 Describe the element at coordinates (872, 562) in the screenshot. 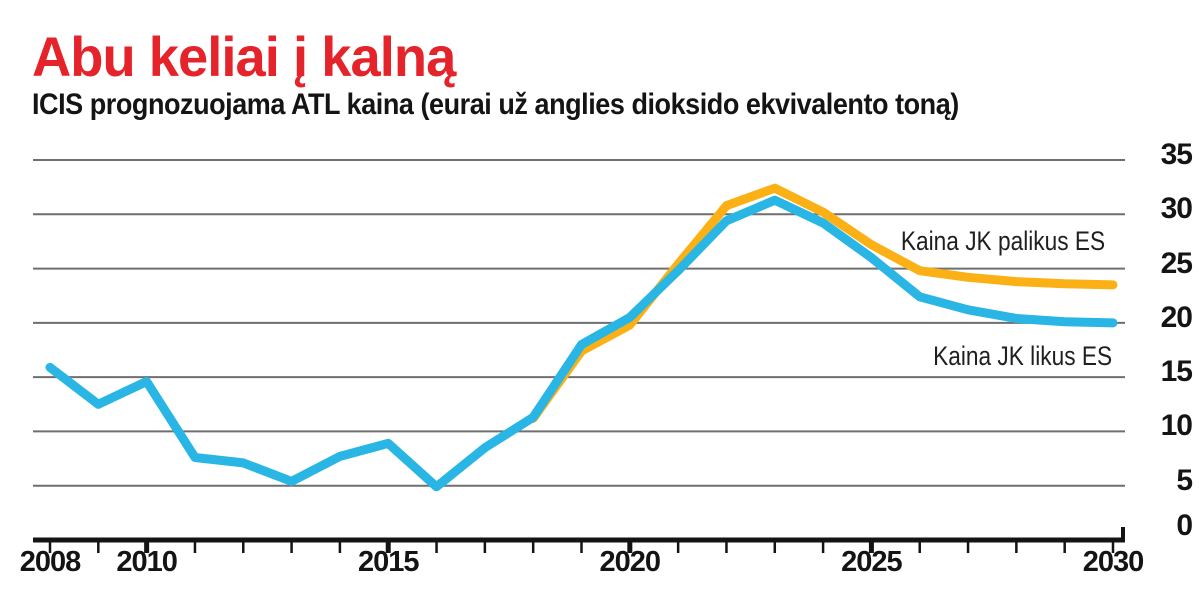

I see `x-tick-label-2025: 2025` at that location.